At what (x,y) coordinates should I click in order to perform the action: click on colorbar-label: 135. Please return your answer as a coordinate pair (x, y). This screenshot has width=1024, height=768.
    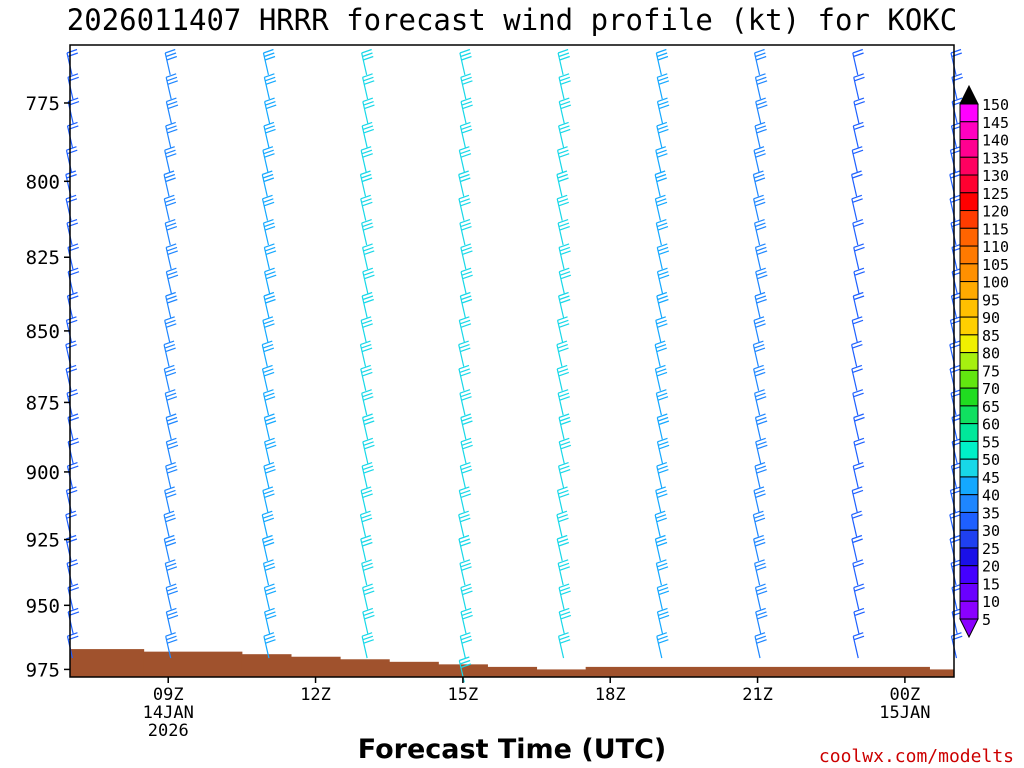
    Looking at the image, I should click on (995, 158).